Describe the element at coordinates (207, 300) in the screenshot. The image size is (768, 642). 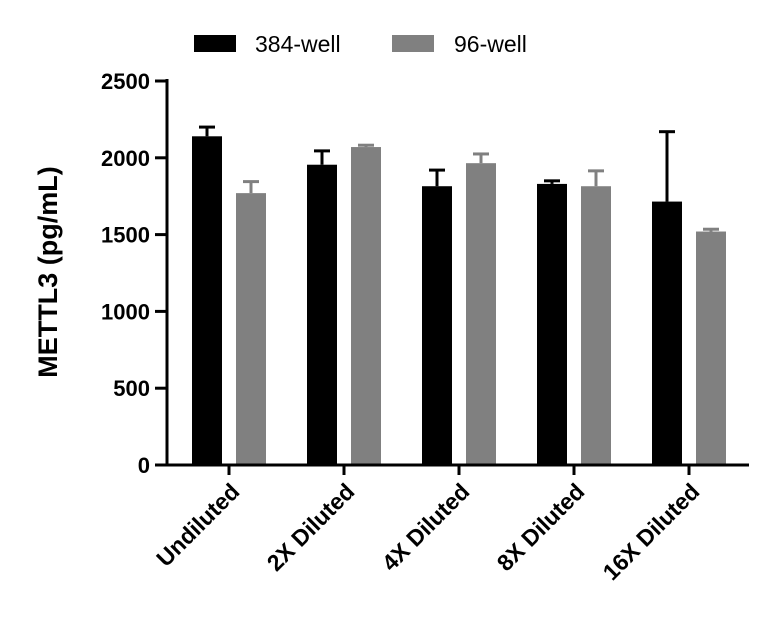
I see `bar-384-well-undiluted` at that location.